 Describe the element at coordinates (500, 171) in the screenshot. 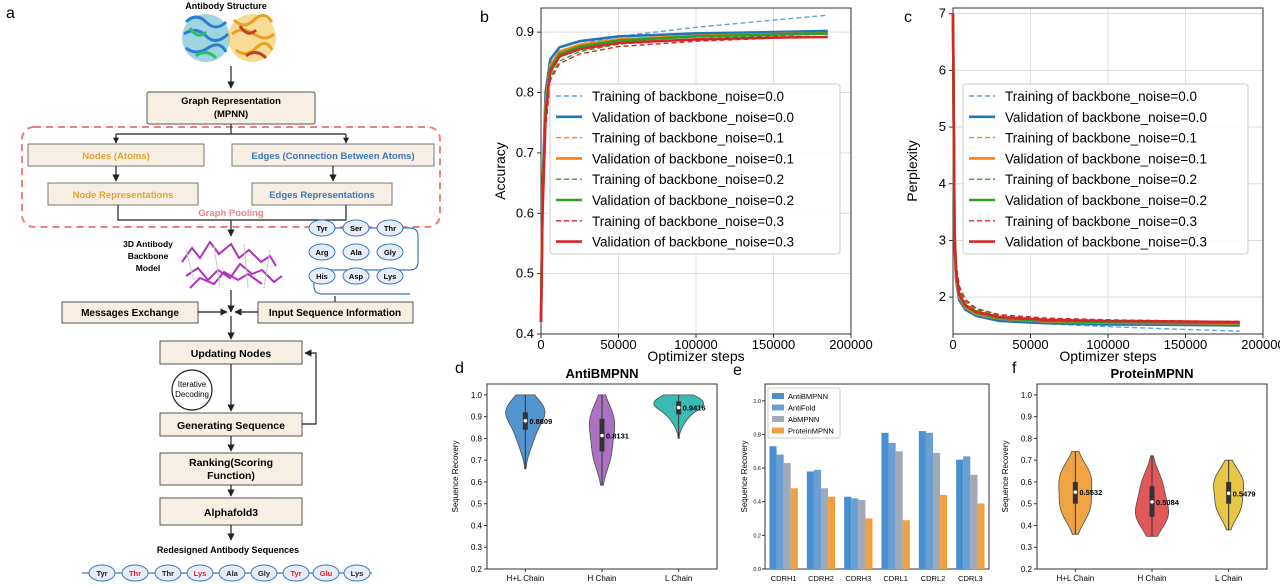

I see `y-axis-label: Accuracy` at that location.